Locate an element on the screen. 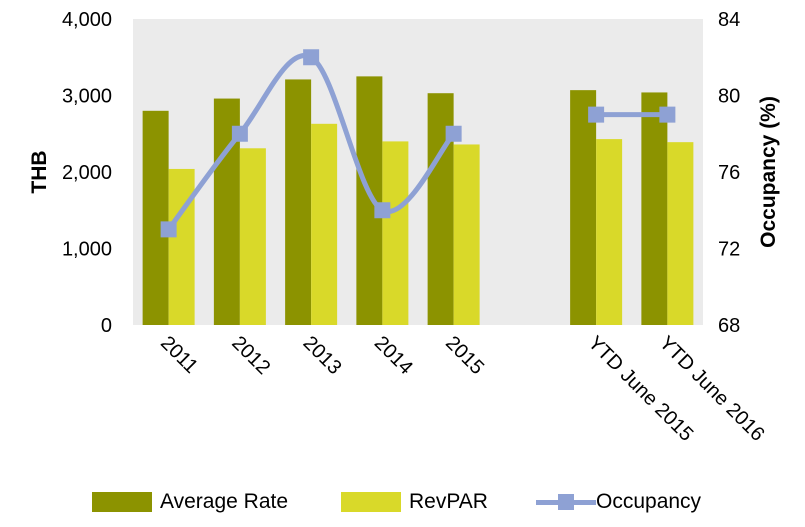 The height and width of the screenshot is (527, 805). bar-average-rate-2014 is located at coordinates (369, 200).